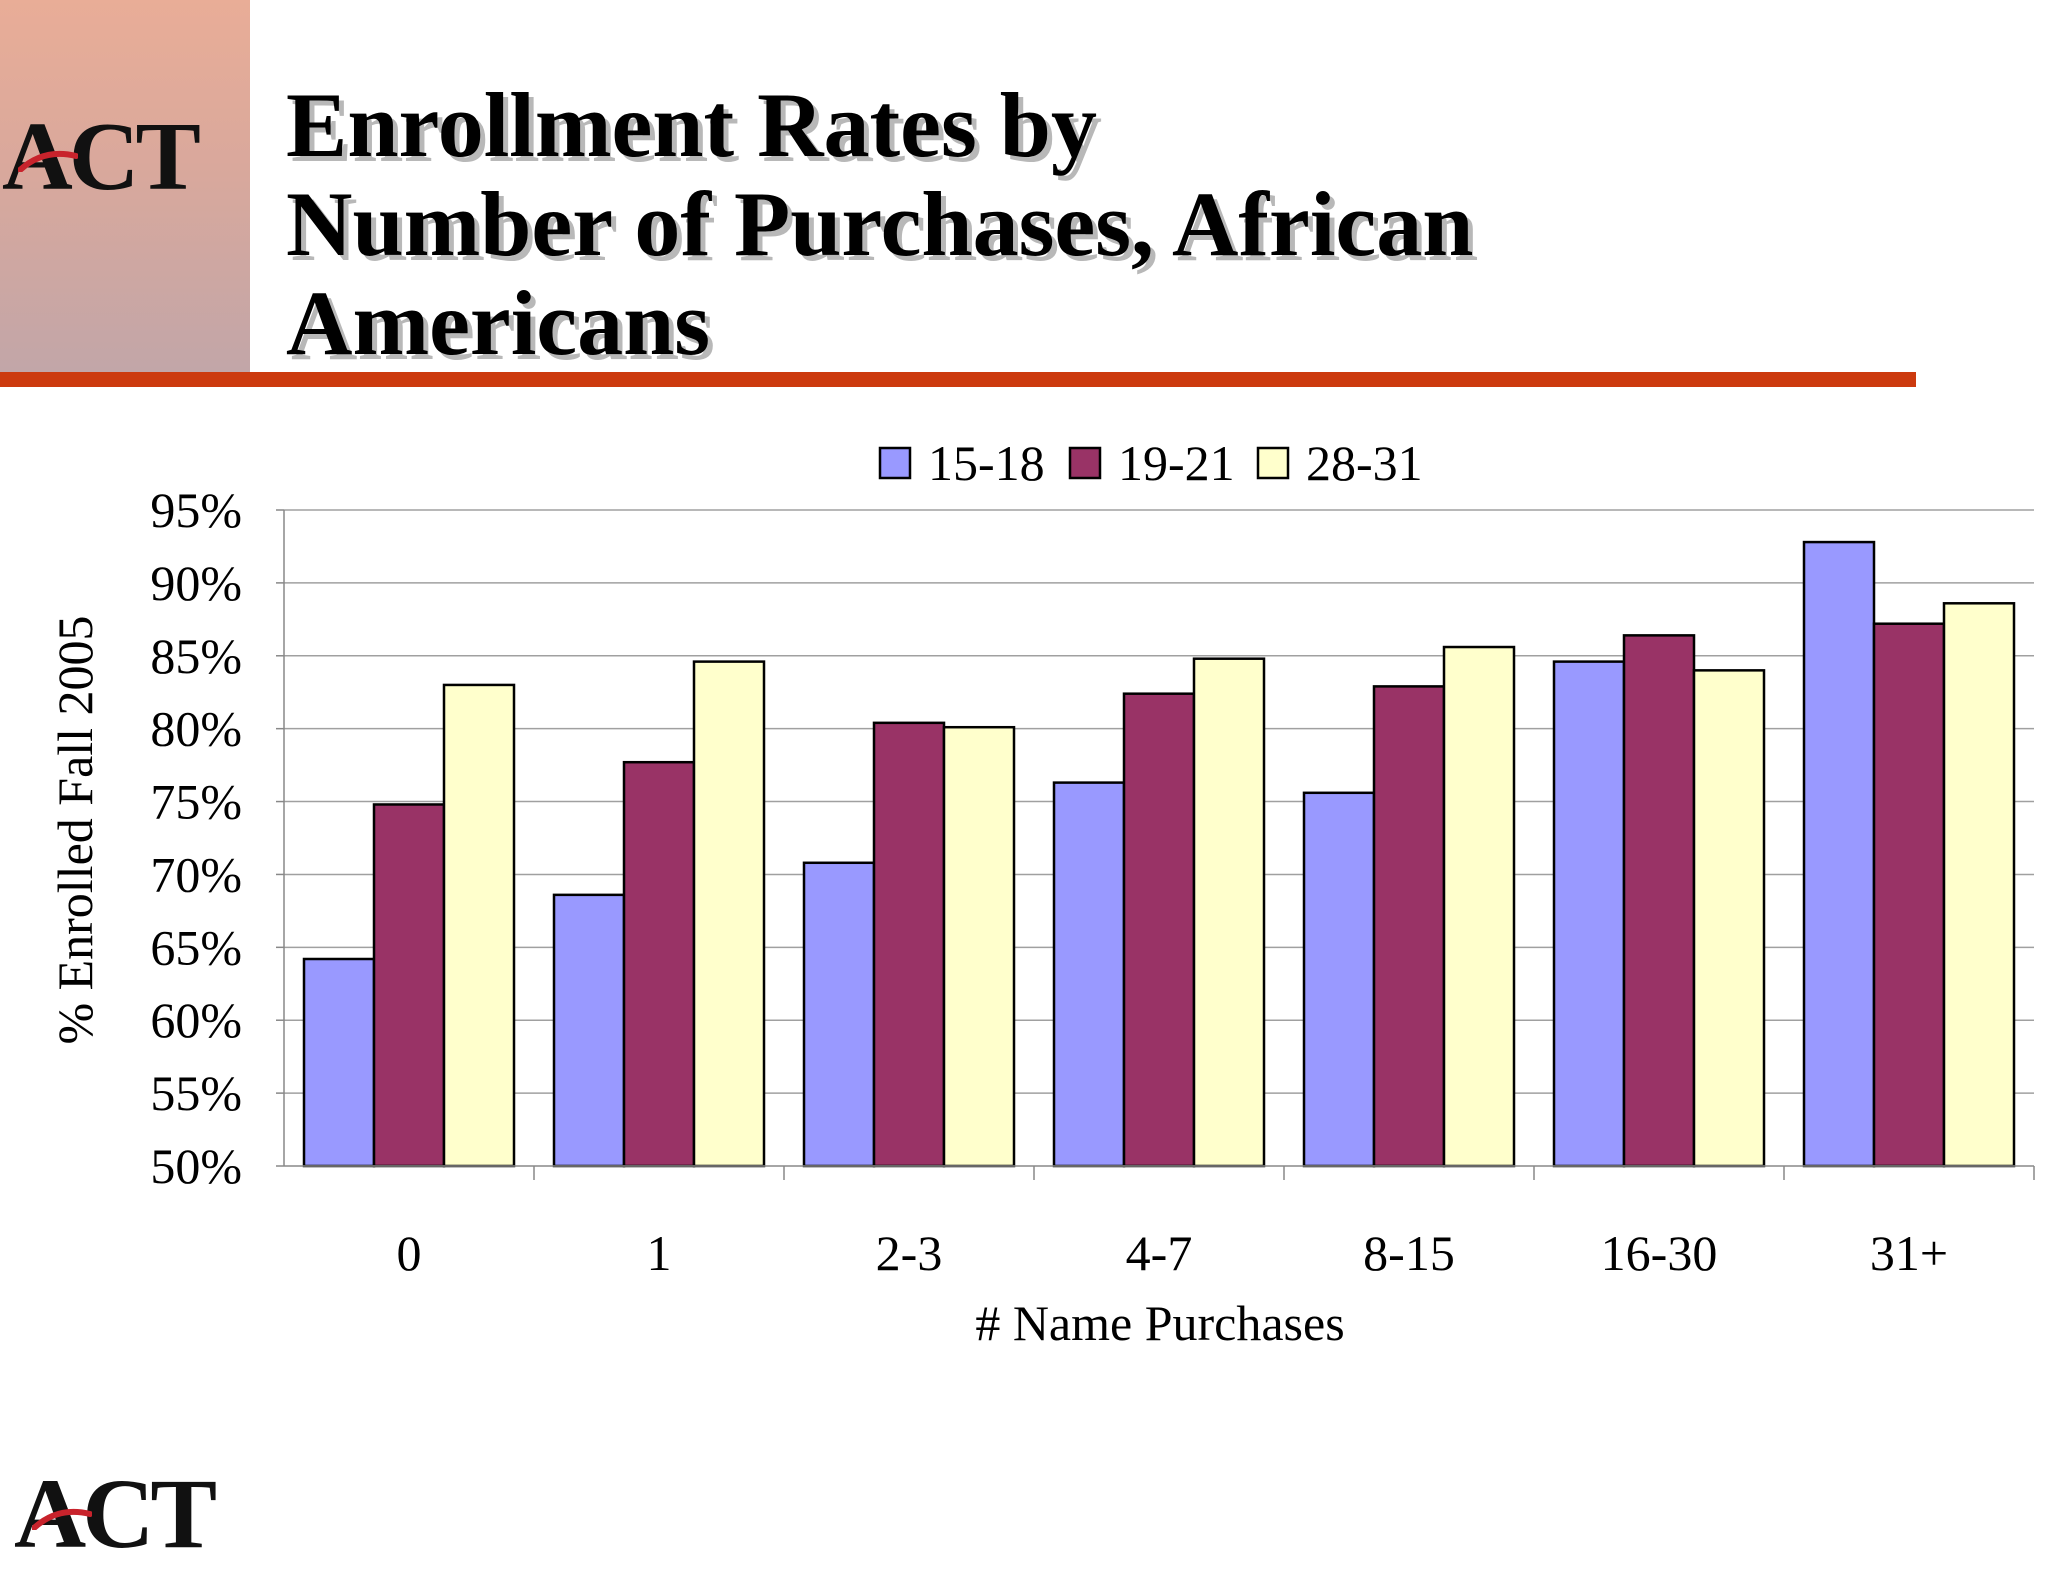  What do you see at coordinates (196, 510) in the screenshot?
I see `y-tick-label: 95%` at bounding box center [196, 510].